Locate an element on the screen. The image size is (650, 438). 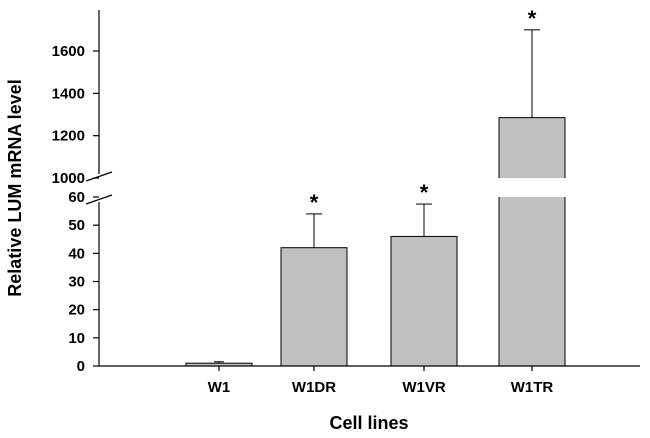
lower-tick-label: 40 is located at coordinates (76, 253).